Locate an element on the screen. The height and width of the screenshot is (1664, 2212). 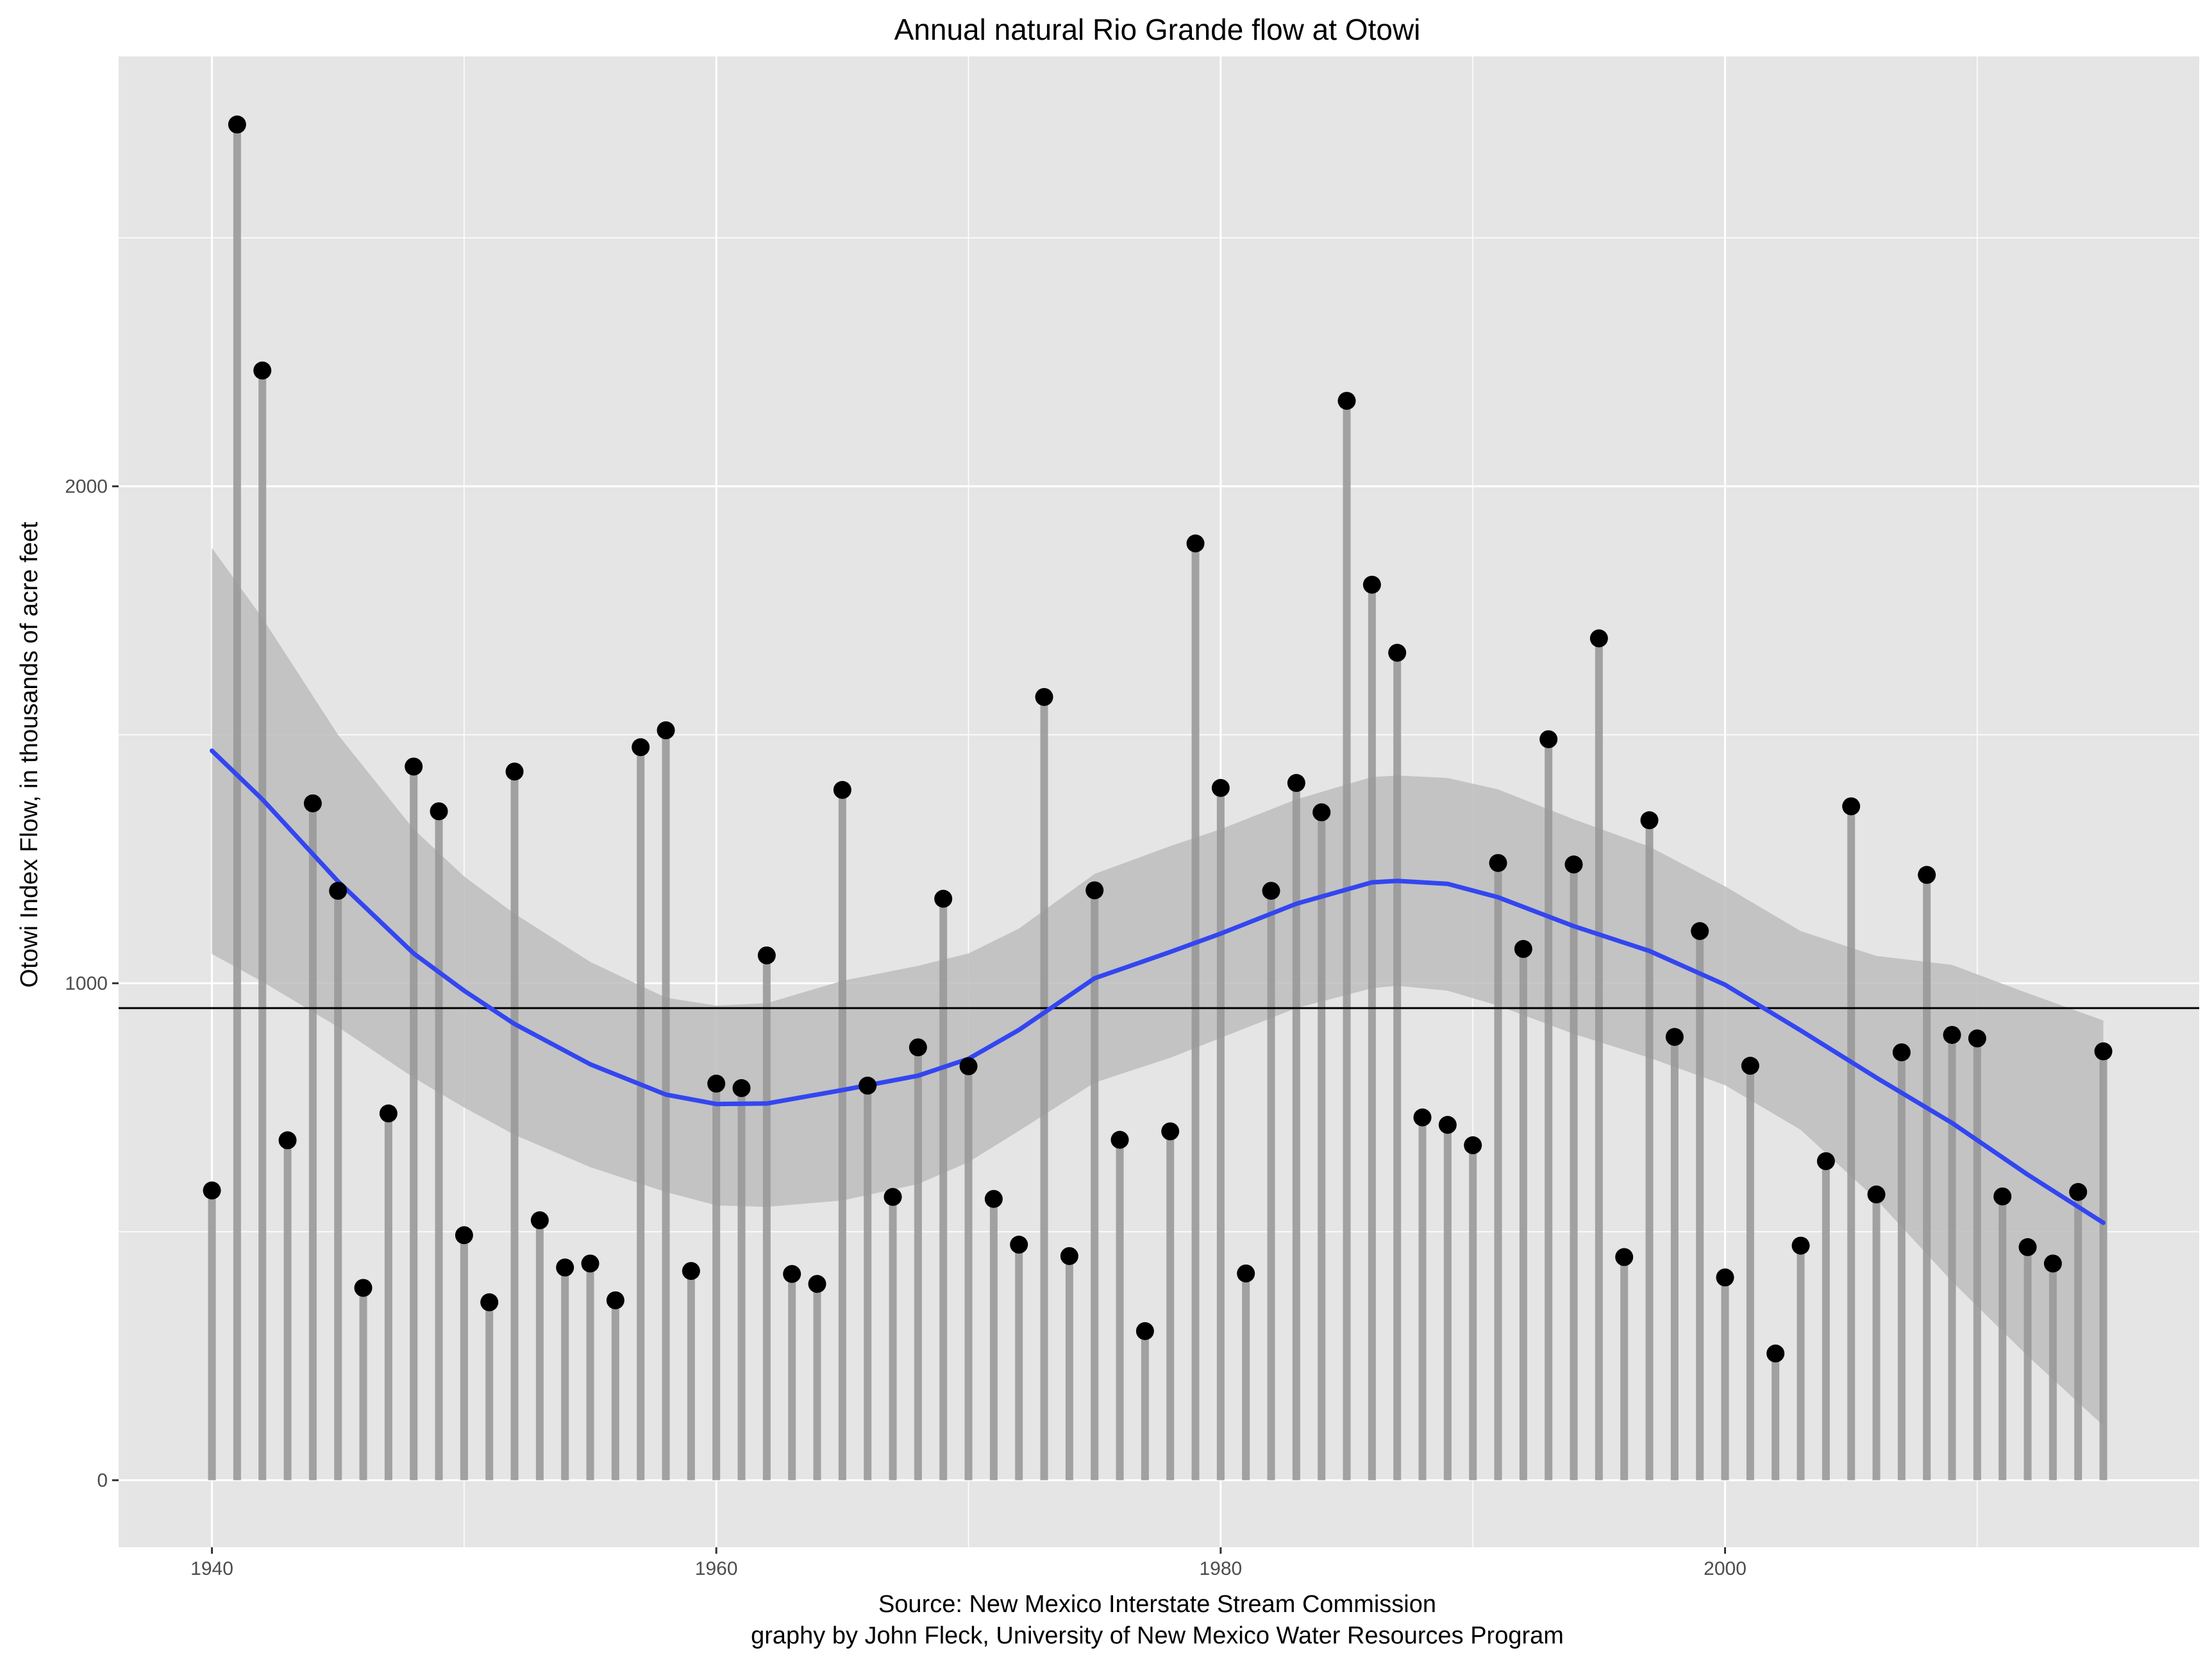
x-tick-label: 1960 is located at coordinates (716, 1568).